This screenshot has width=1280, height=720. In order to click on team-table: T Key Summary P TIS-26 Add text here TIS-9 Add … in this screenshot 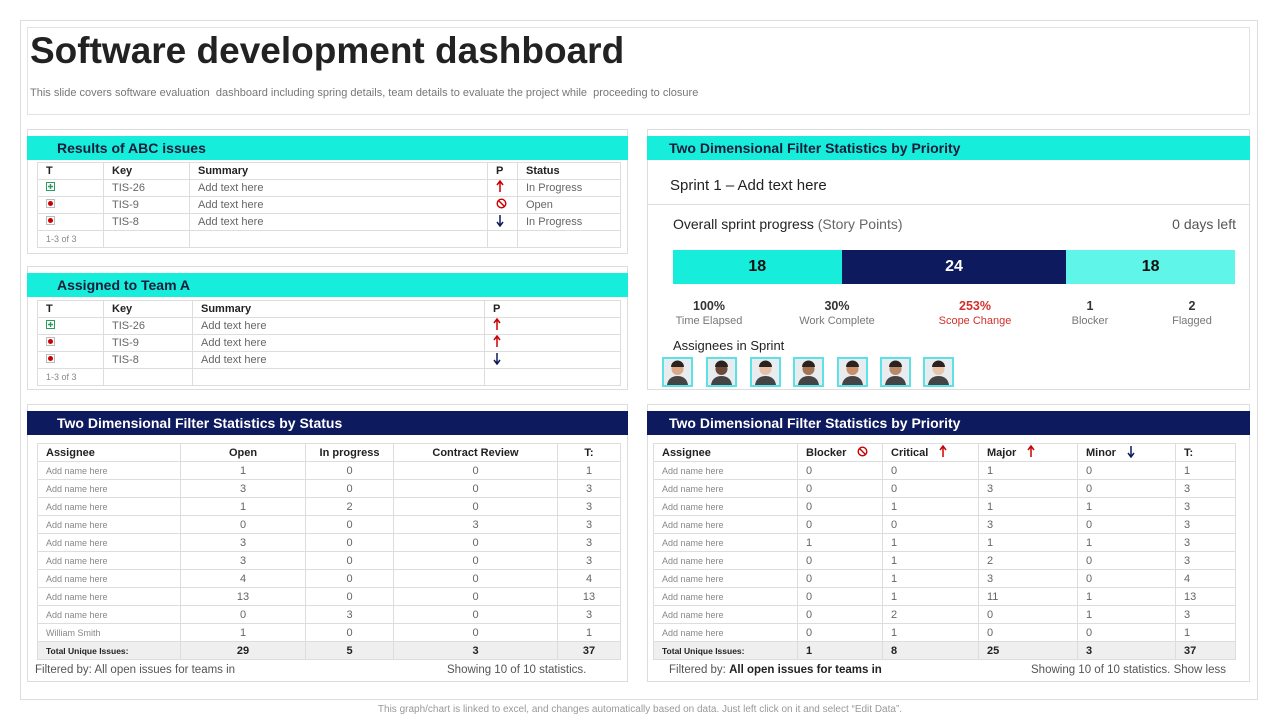, I will do `click(329, 343)`.